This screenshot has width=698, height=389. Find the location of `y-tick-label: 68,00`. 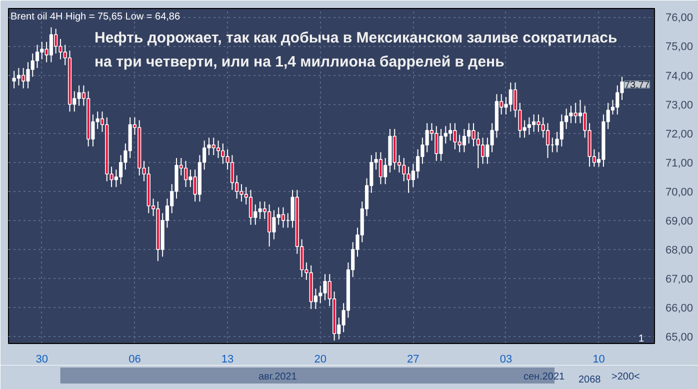

y-tick-label: 68,00 is located at coordinates (680, 250).